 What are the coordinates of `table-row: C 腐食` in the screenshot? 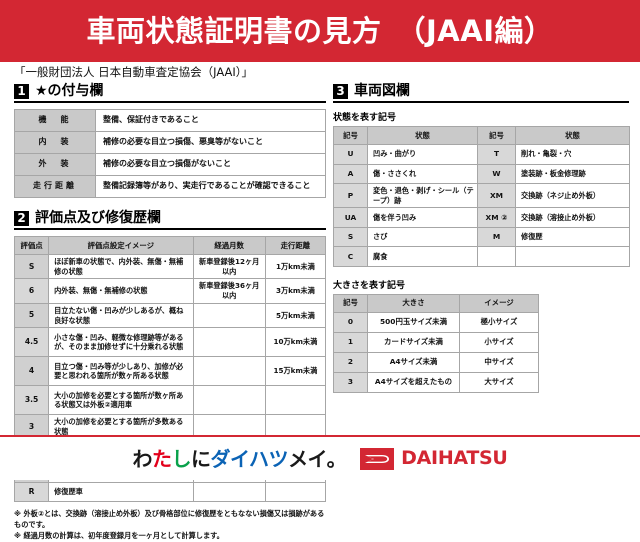 It's located at (481, 256).